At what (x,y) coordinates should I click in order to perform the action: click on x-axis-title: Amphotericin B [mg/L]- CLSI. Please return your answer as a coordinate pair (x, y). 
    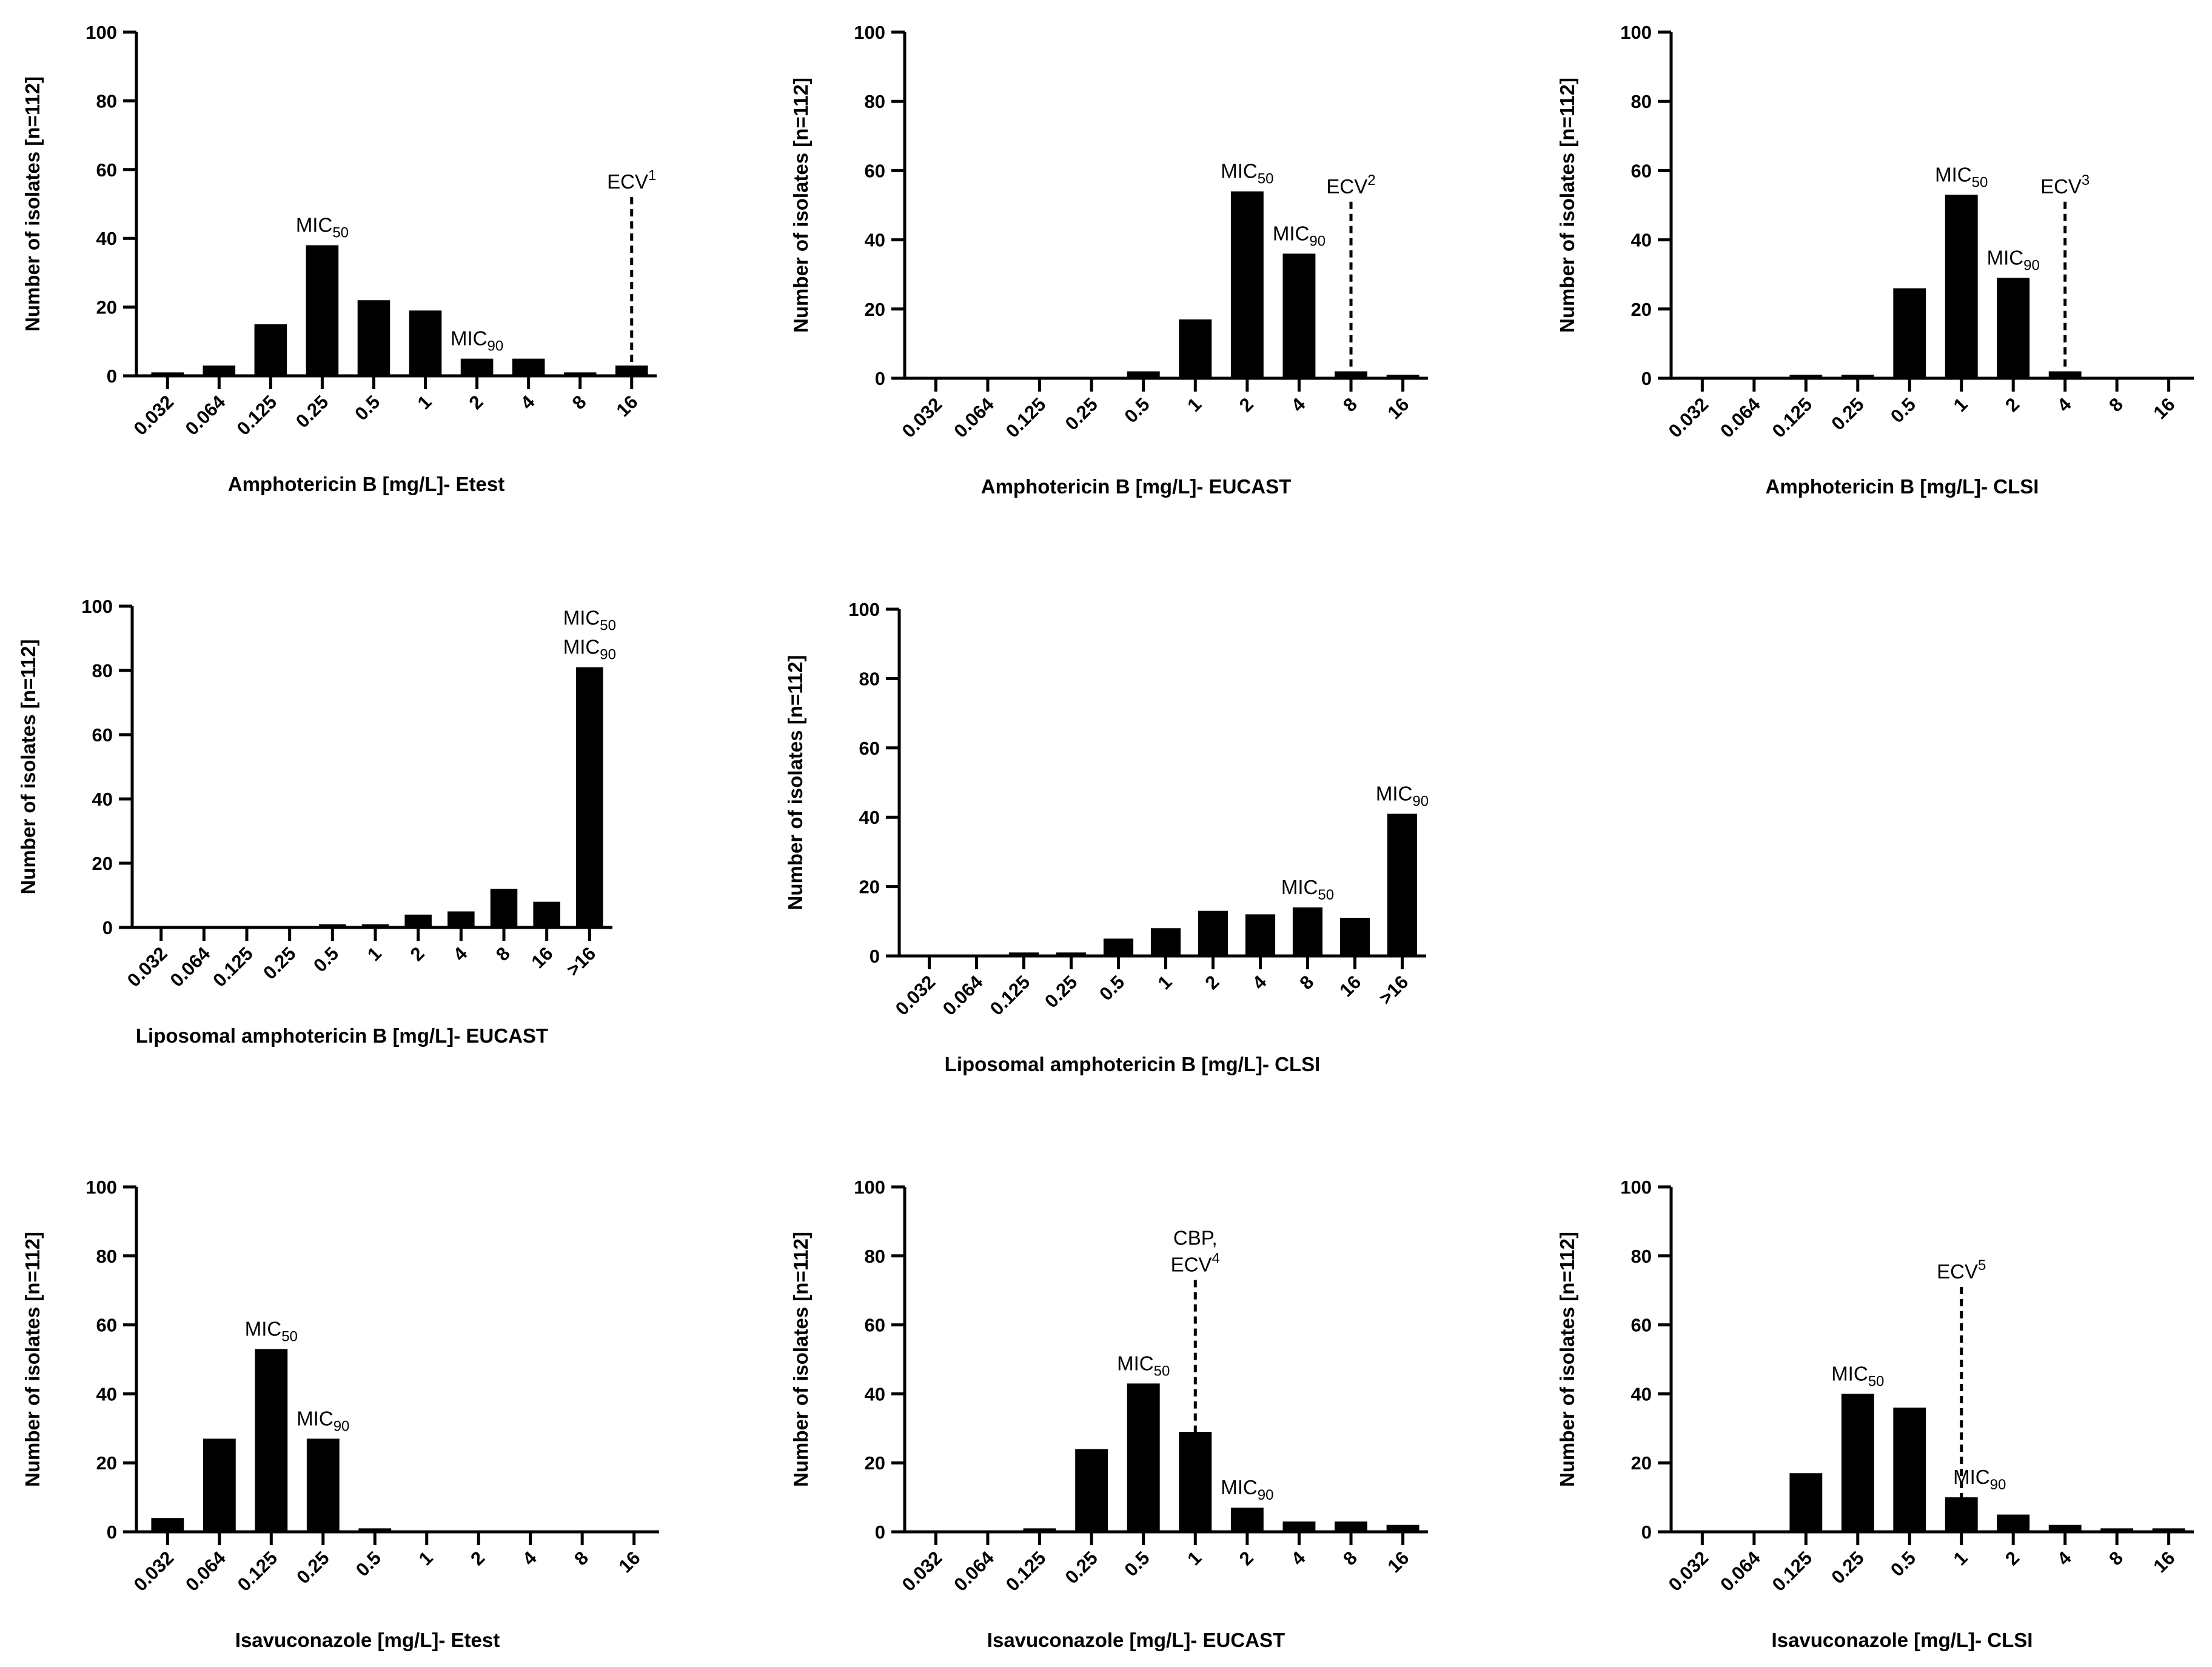
    Looking at the image, I should click on (1902, 486).